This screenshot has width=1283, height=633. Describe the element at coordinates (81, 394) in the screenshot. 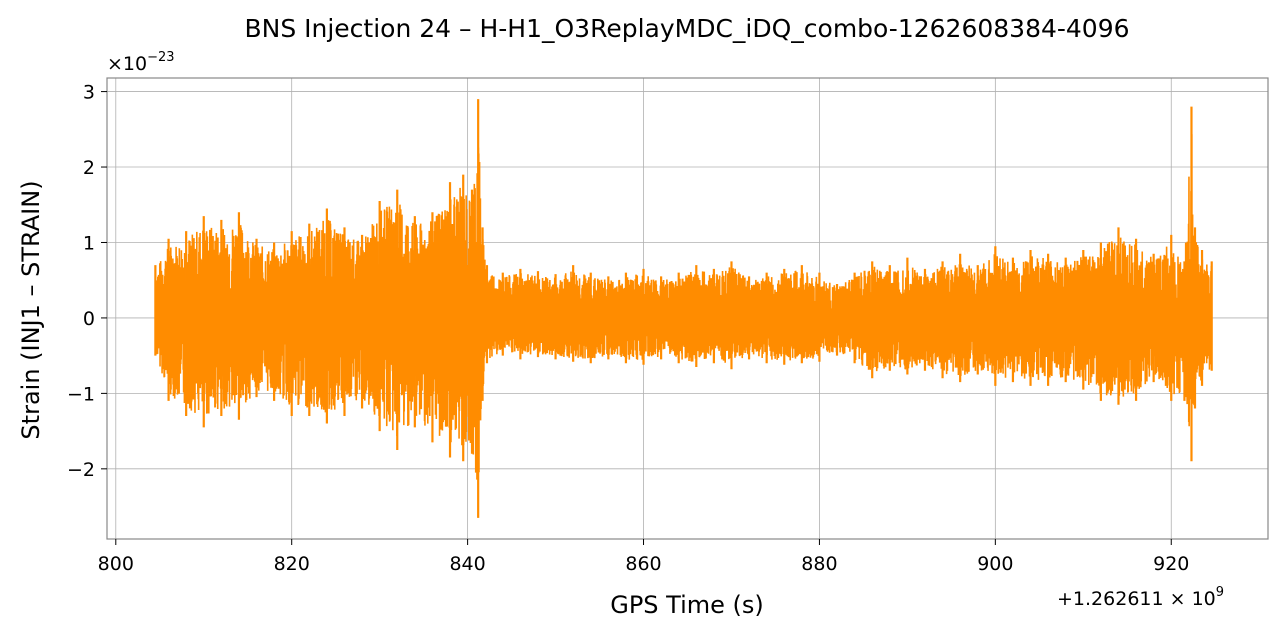

I see `y-tick-label: −1` at that location.